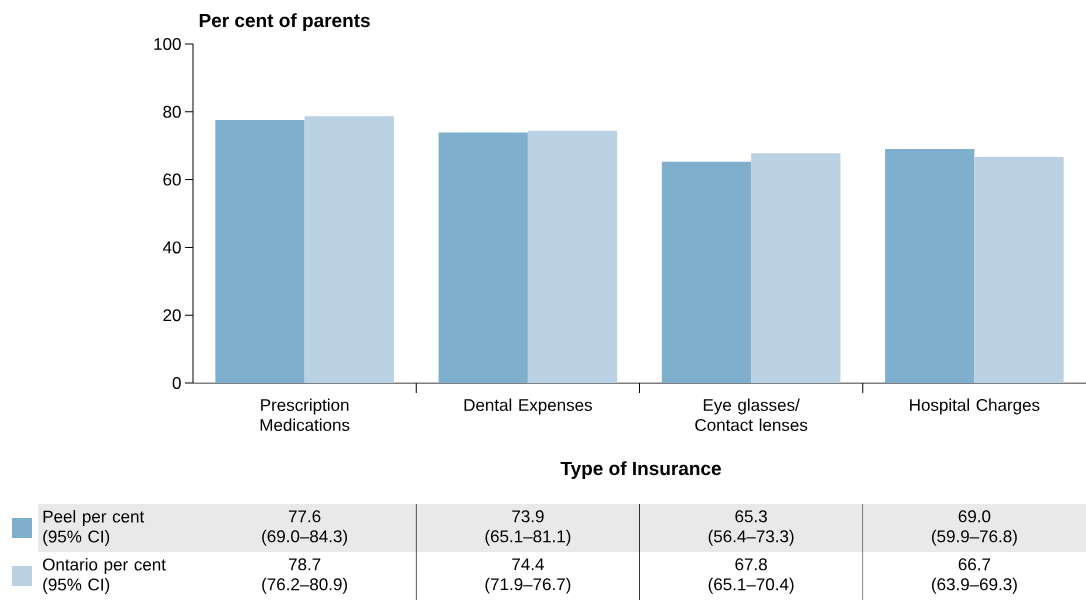 This screenshot has width=1086, height=600. What do you see at coordinates (172, 315) in the screenshot?
I see `y-tick-label: 20` at bounding box center [172, 315].